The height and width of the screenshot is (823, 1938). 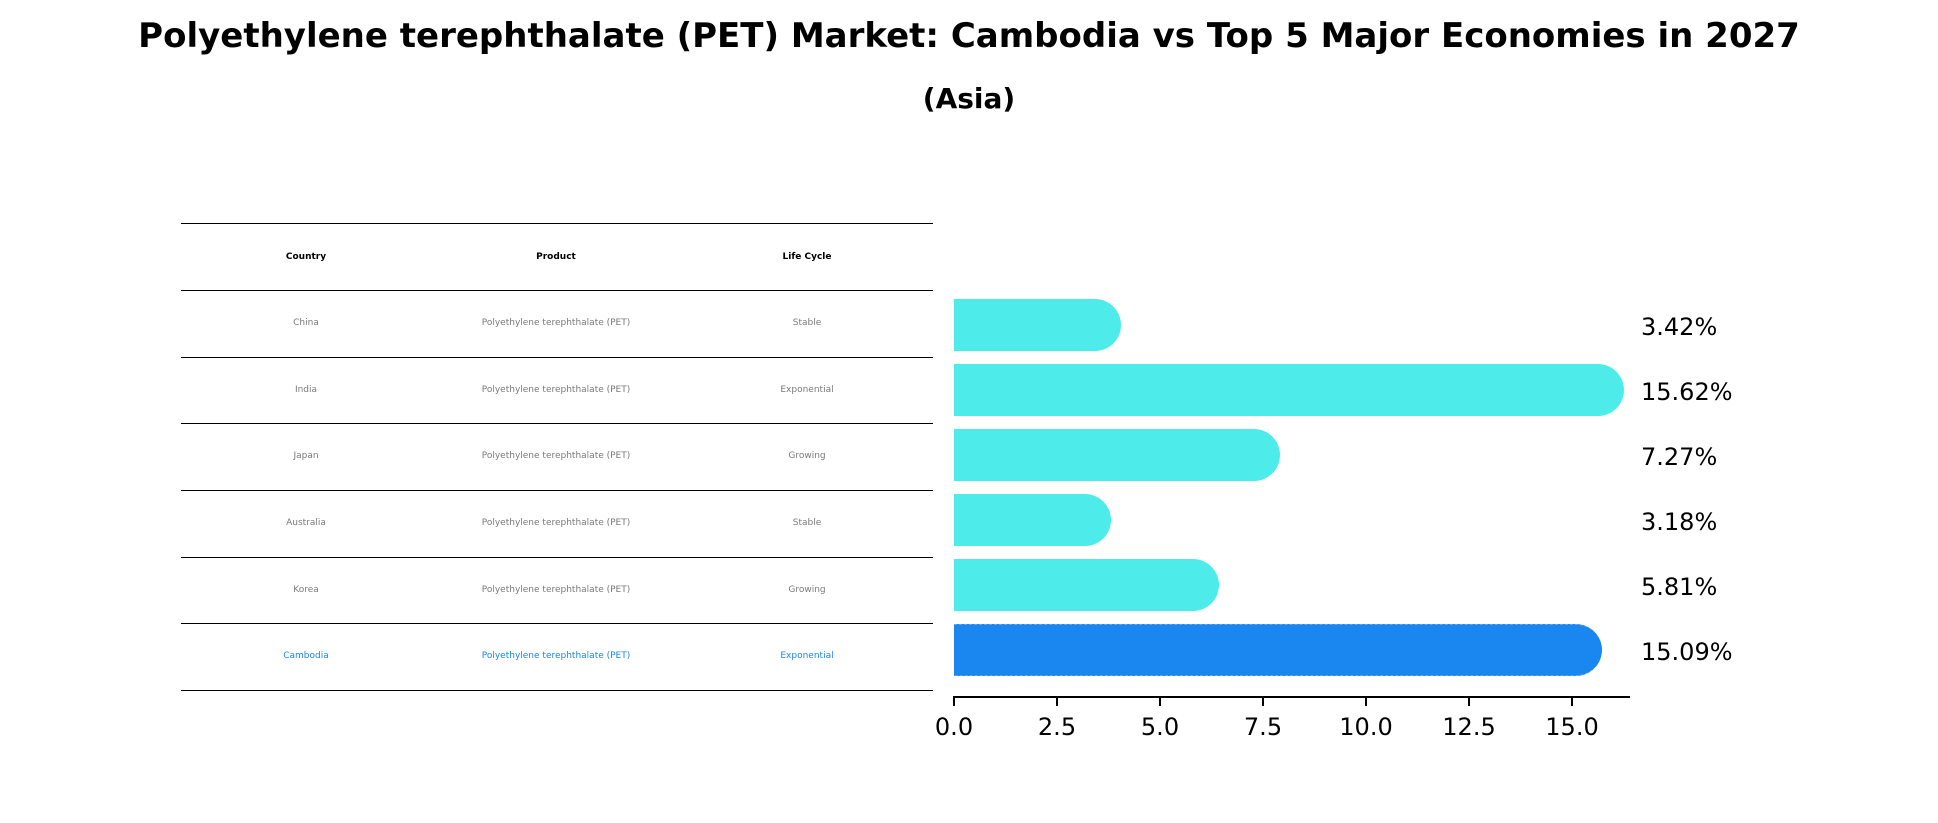 I want to click on table-cell-country: China, so click(x=306, y=323).